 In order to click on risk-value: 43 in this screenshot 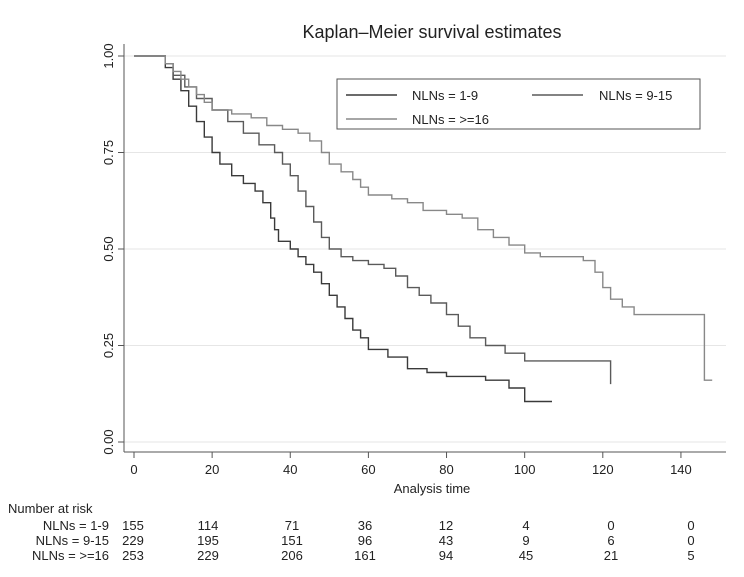, I will do `click(446, 540)`.